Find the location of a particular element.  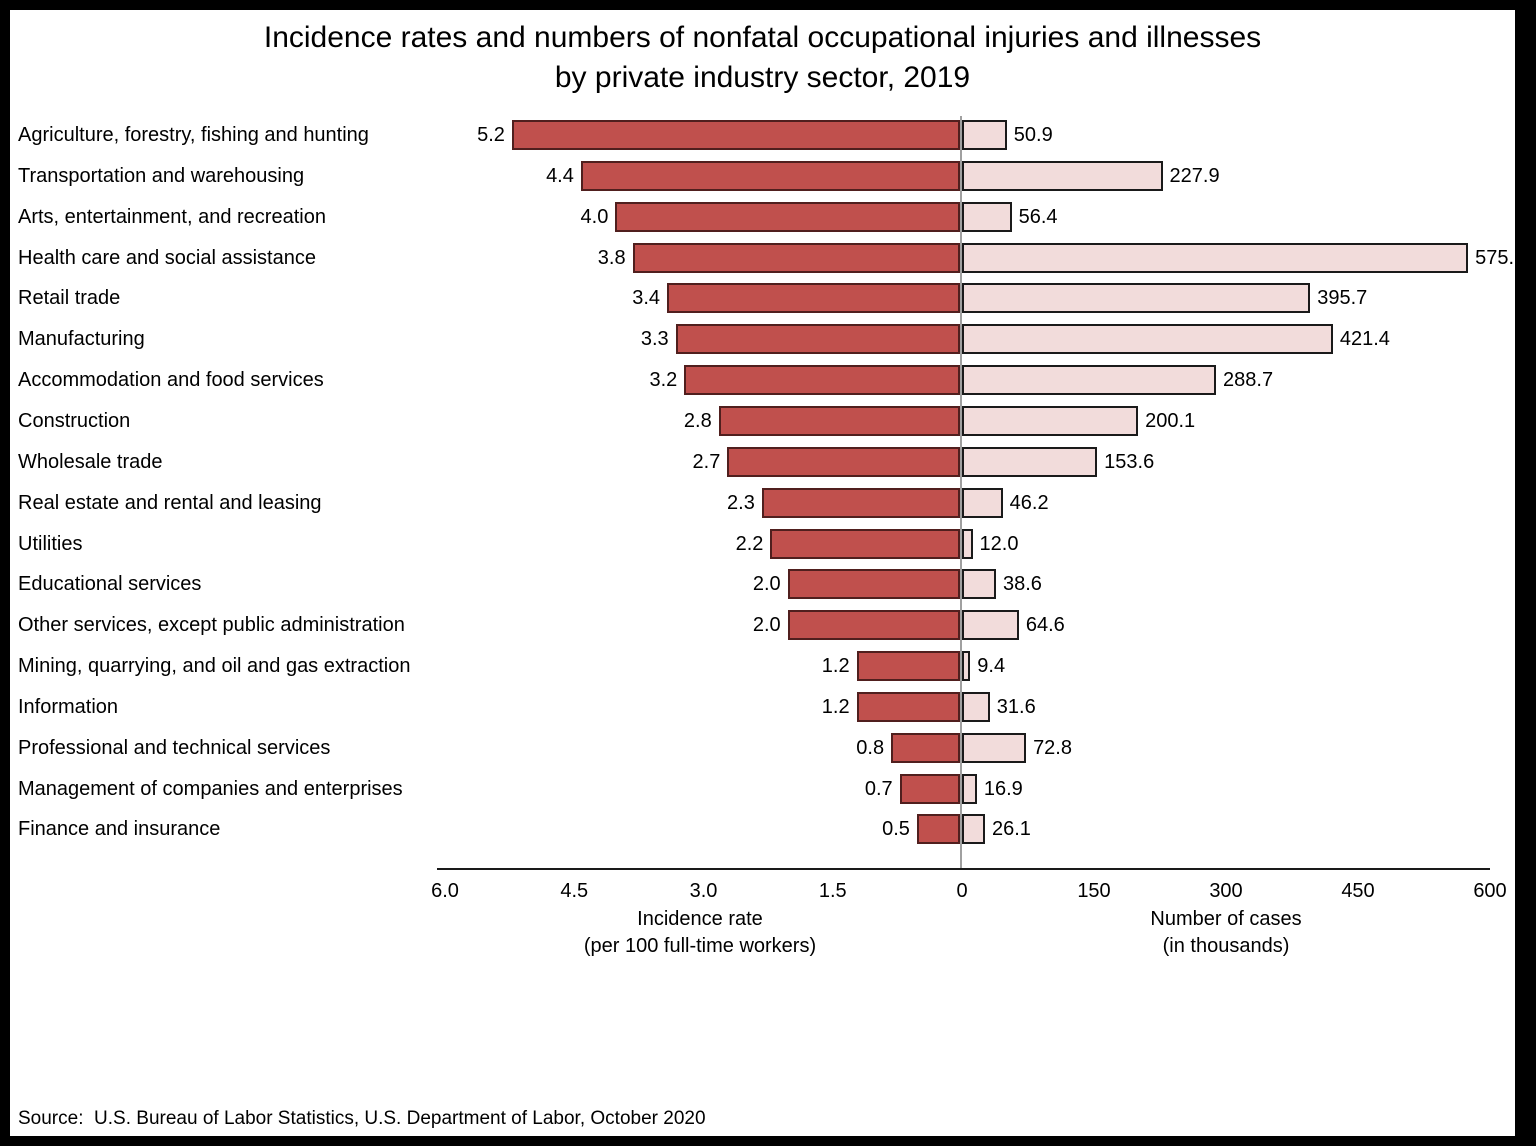

category-label: Management of companies and enterprises is located at coordinates (210, 788).